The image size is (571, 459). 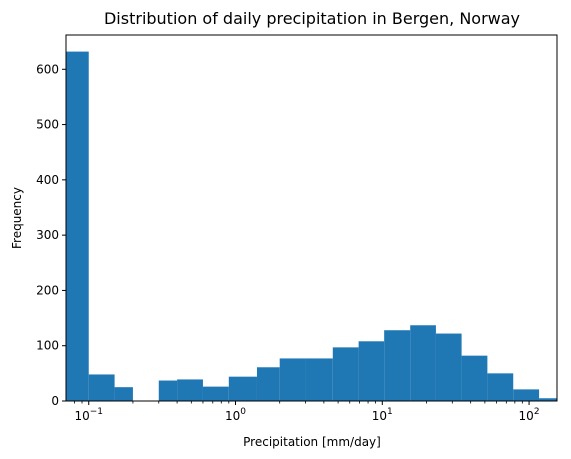 I want to click on y-axis-ticks: 0 100 200 300 400 500 600, so click(x=51, y=235).